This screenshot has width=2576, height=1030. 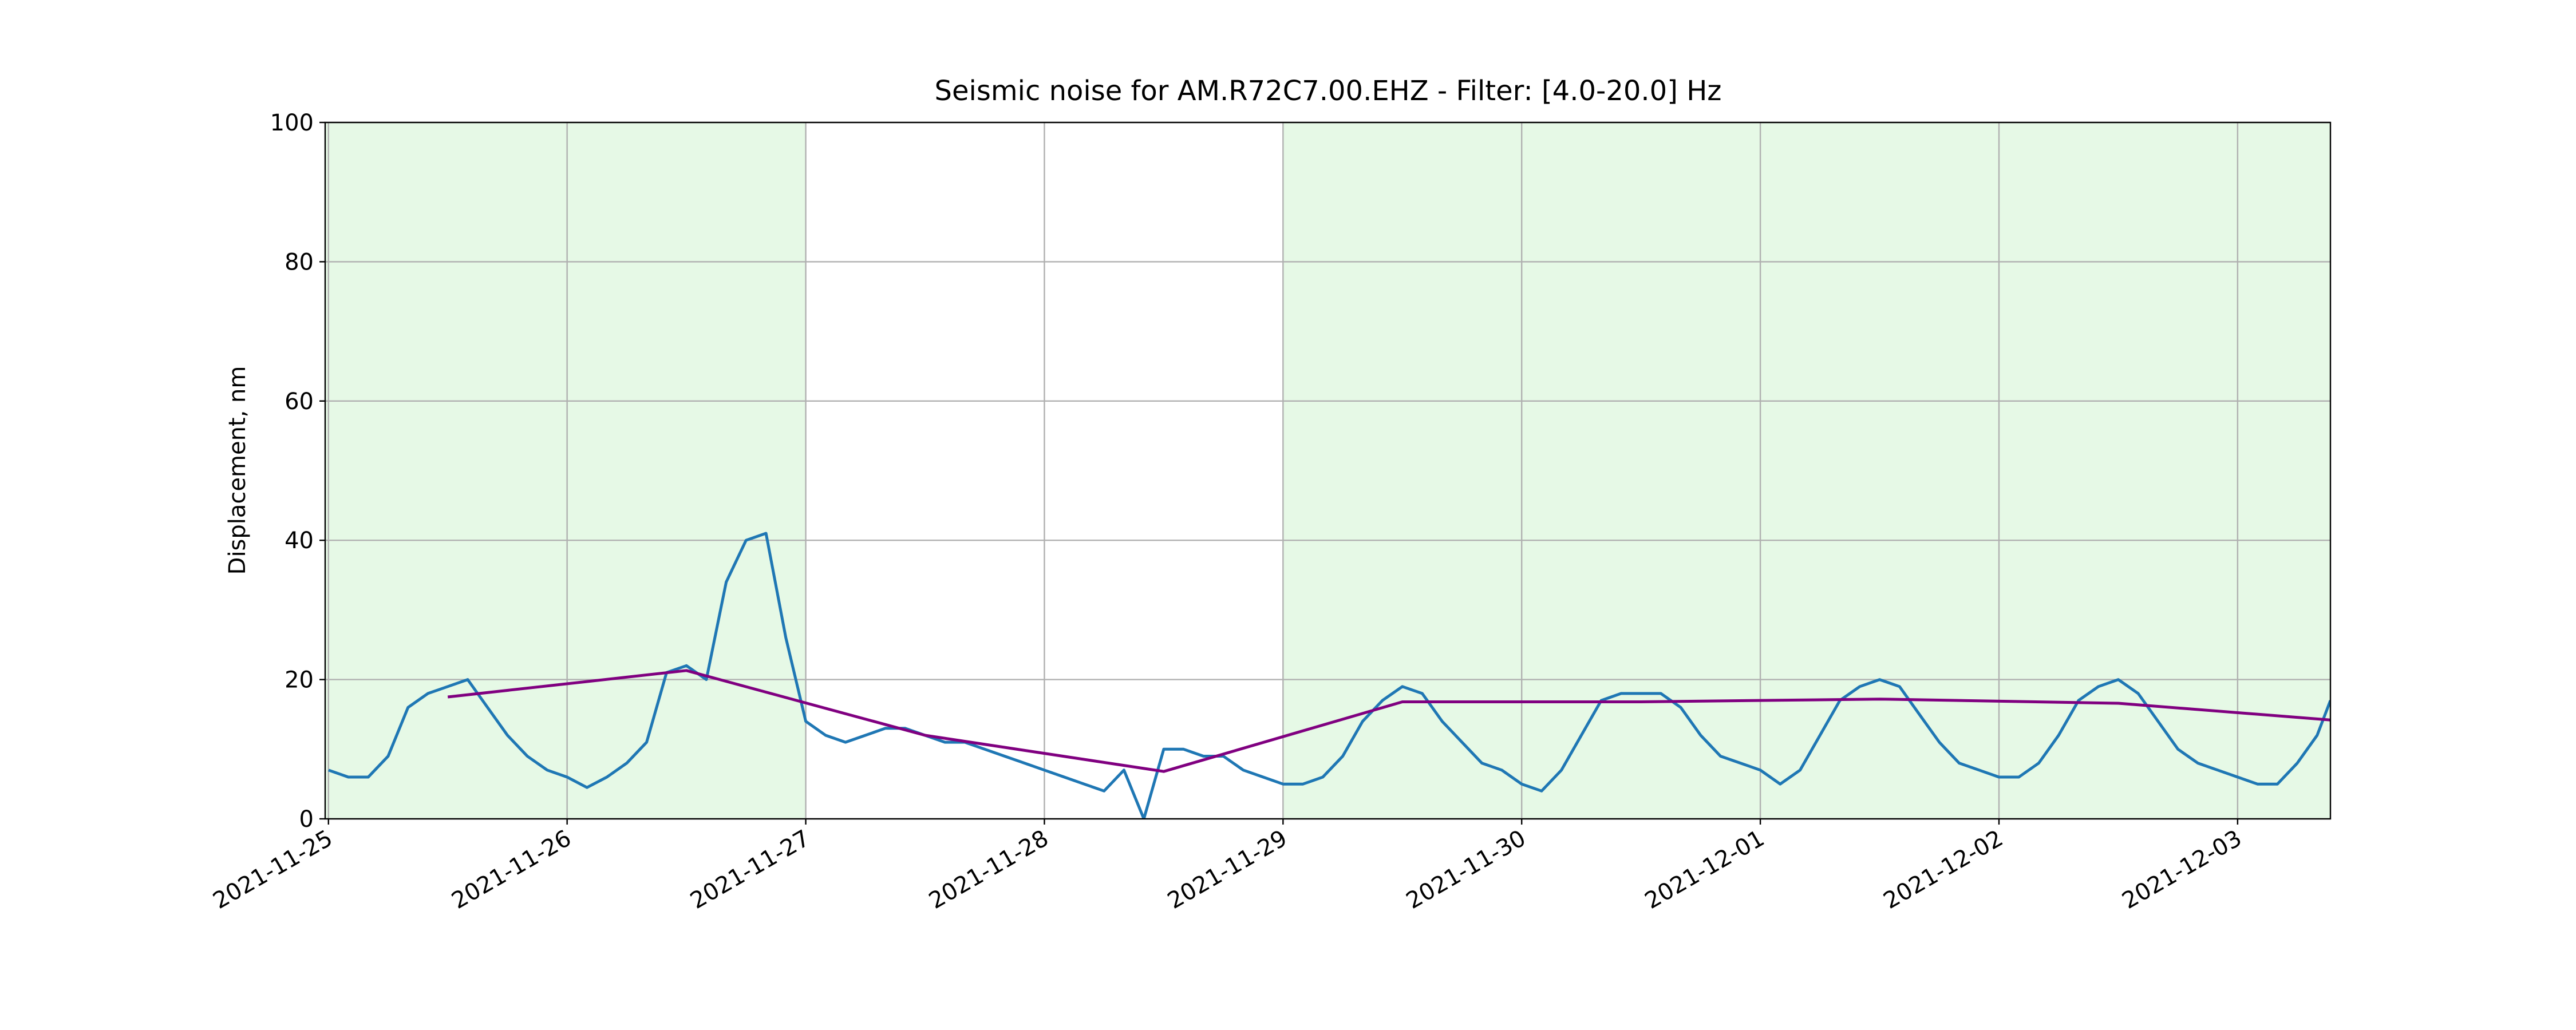 I want to click on y-tick-label: 20, so click(x=299, y=680).